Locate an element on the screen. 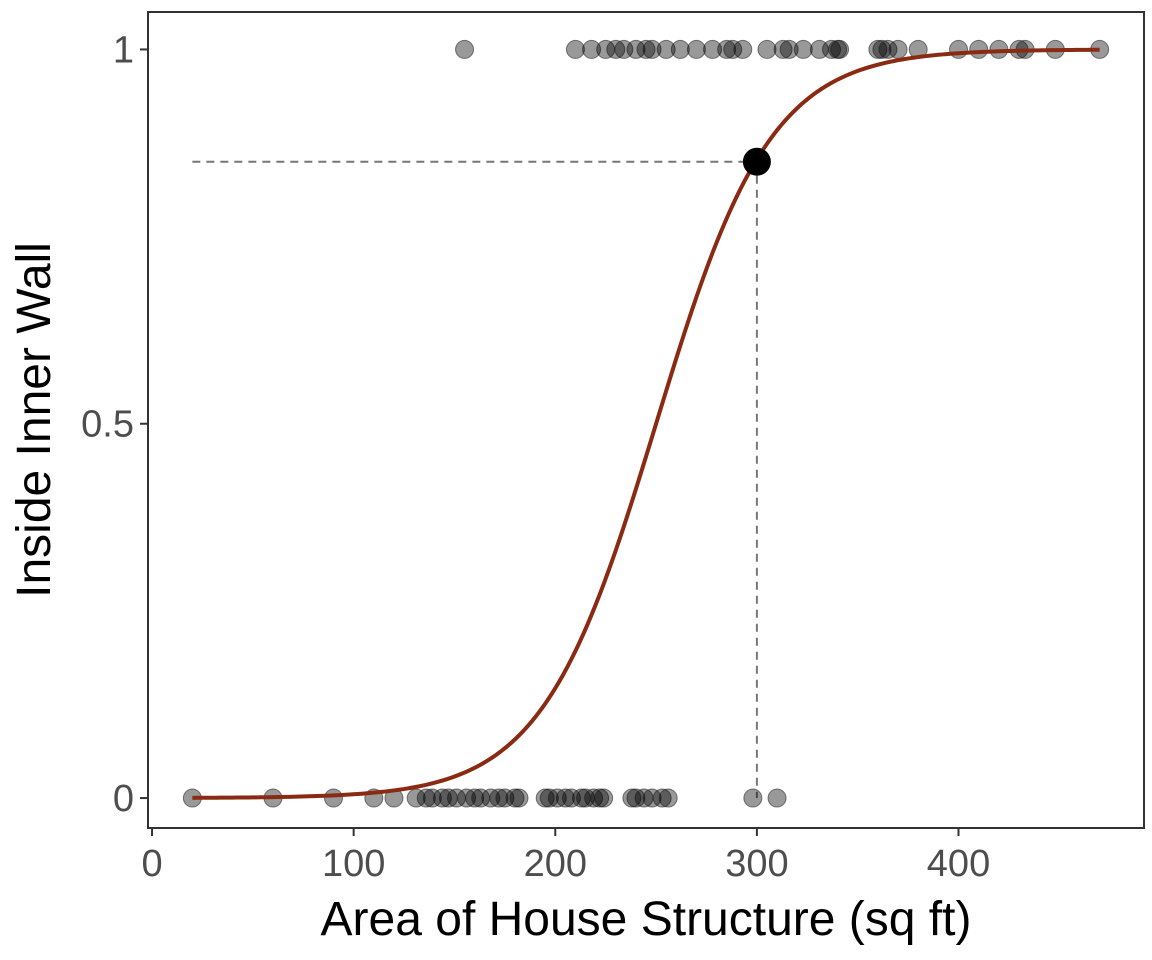 This screenshot has width=1152, height=960. highlight-point-group is located at coordinates (756, 161).